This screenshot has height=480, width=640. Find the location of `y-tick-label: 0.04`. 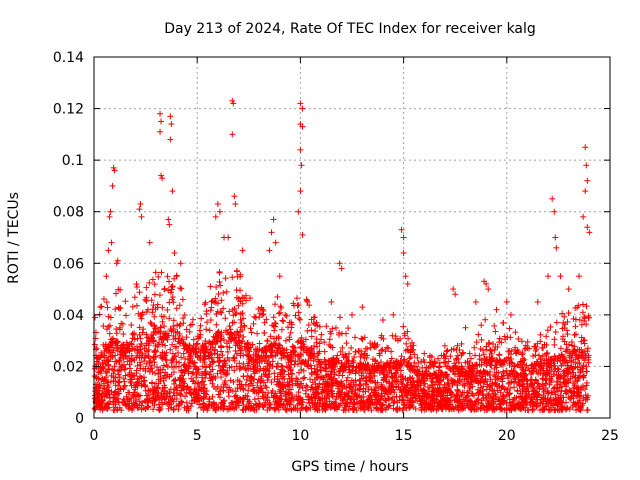

y-tick-label: 0.04 is located at coordinates (68, 316).